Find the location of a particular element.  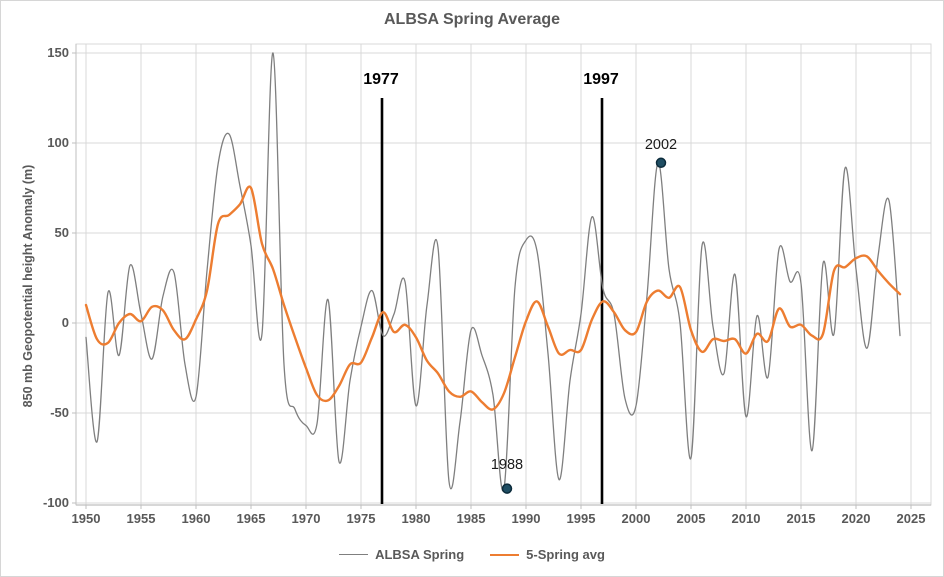

x-tick-label: 1985 is located at coordinates (471, 518).